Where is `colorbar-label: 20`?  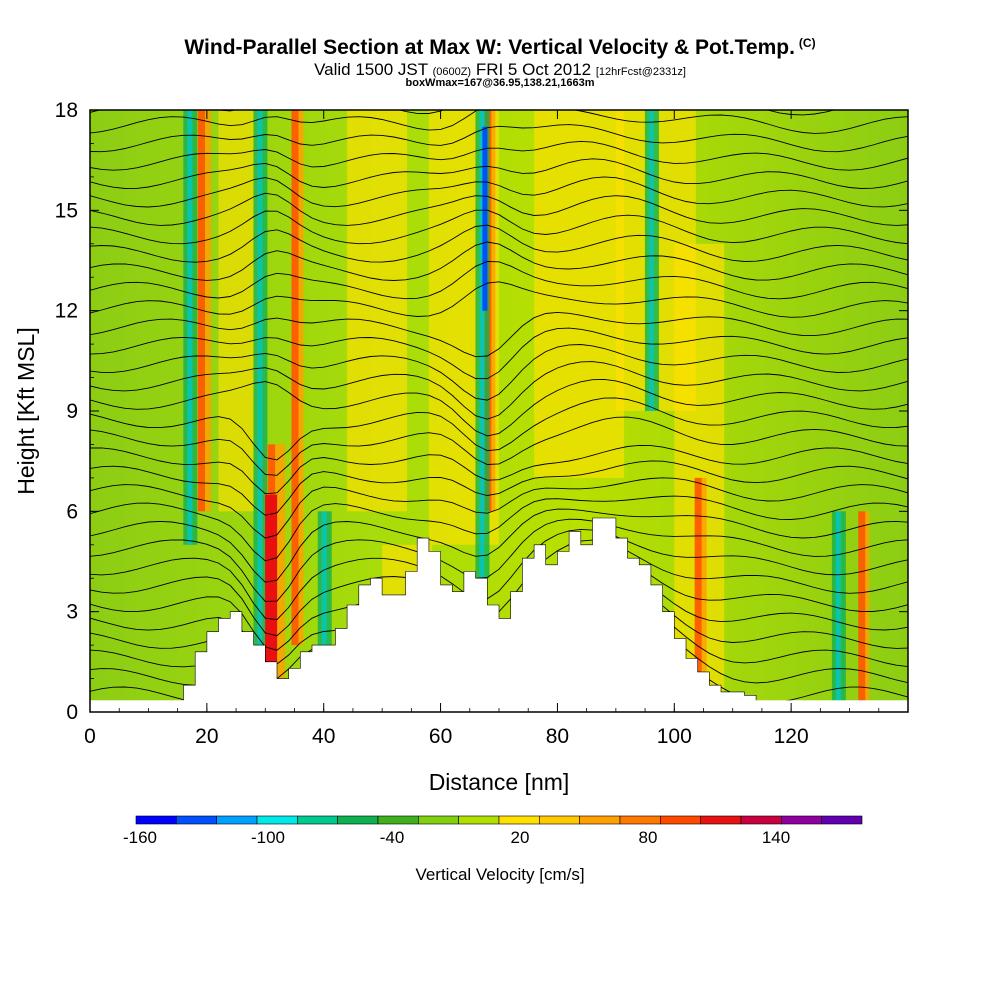 colorbar-label: 20 is located at coordinates (520, 837).